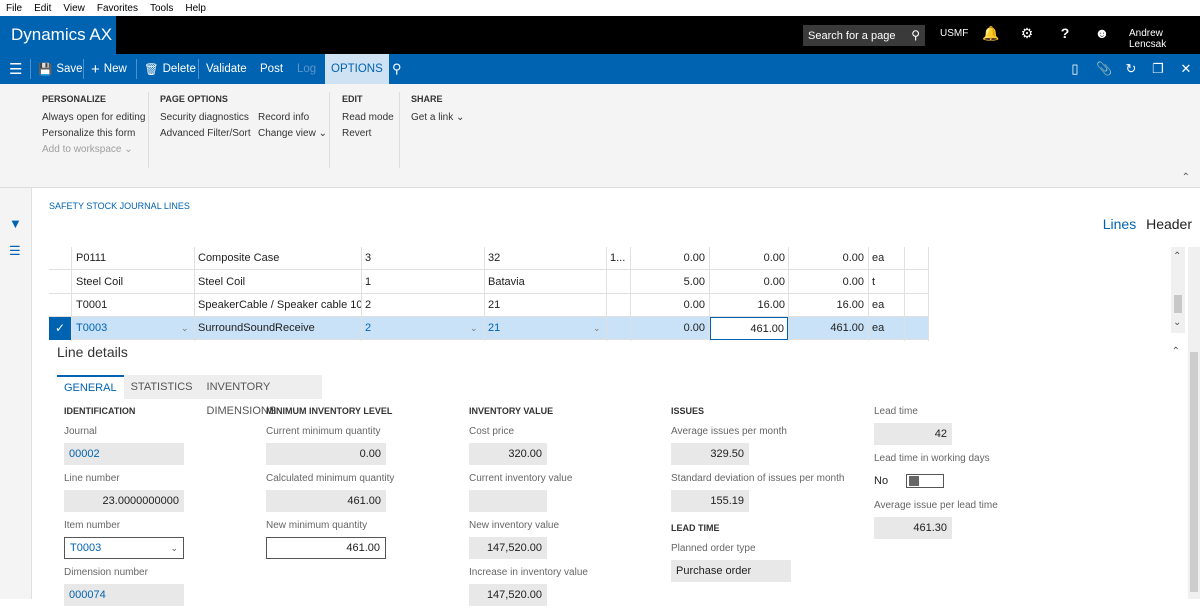 The width and height of the screenshot is (1200, 614). I want to click on item-number-cell: T0003, so click(92, 328).